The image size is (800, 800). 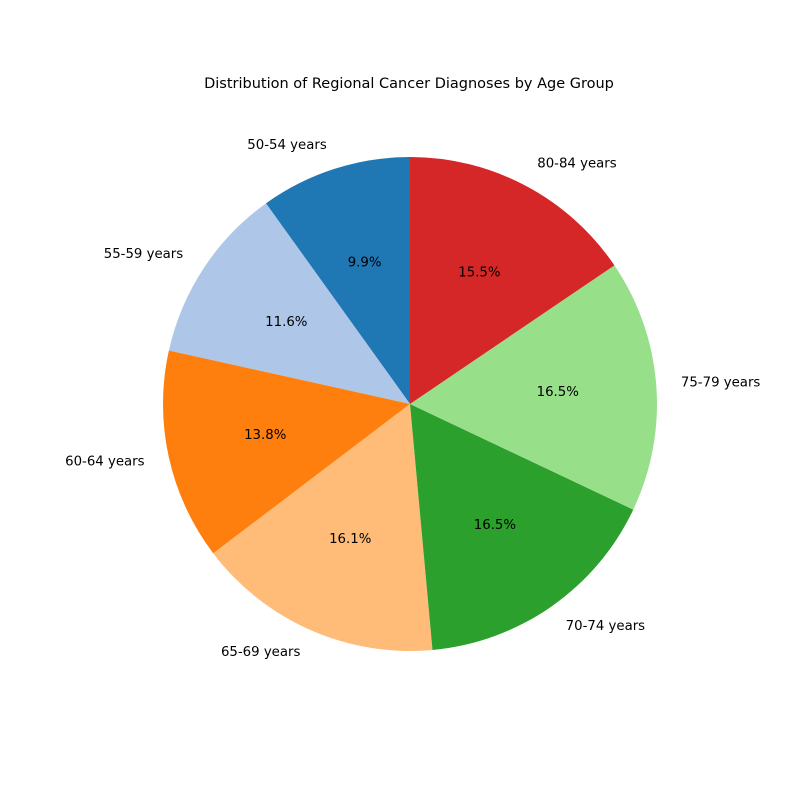 I want to click on category-label-7: 80-84 years, so click(x=577, y=163).